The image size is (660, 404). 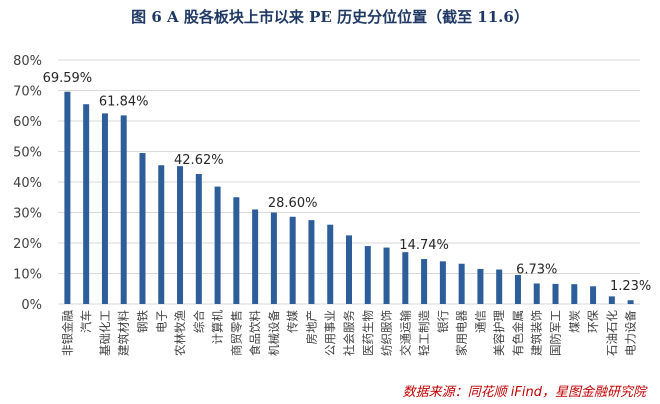 What do you see at coordinates (330, 17) in the screenshot?
I see `chart-title: 图 6 A 股各板块上市以来 PE 历史分位位置（截至 11.6）` at bounding box center [330, 17].